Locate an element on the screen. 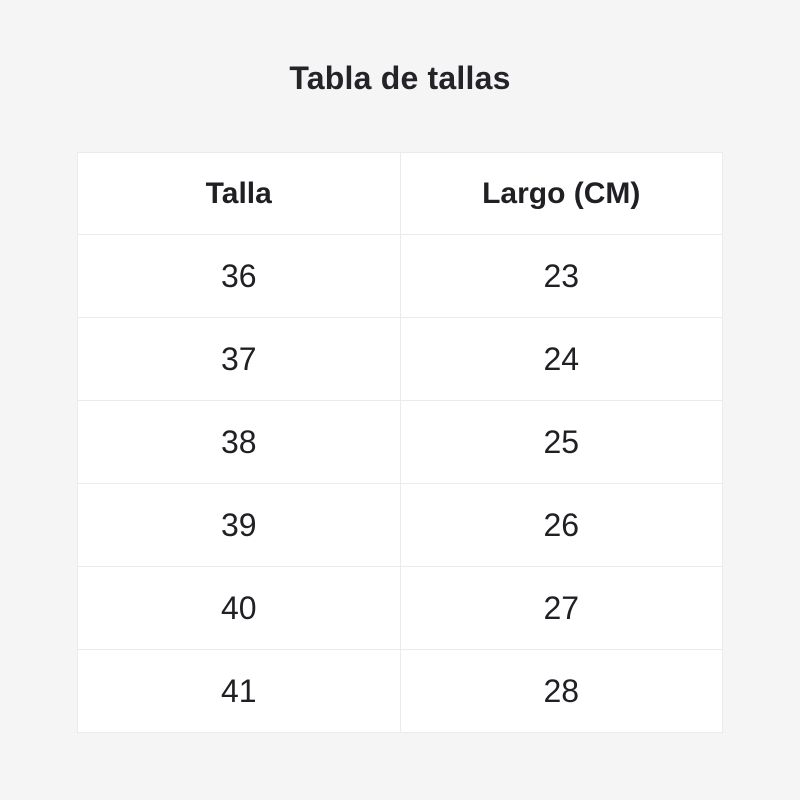 Image resolution: width=800 pixels, height=800 pixels. length-cell: 23 is located at coordinates (561, 276).